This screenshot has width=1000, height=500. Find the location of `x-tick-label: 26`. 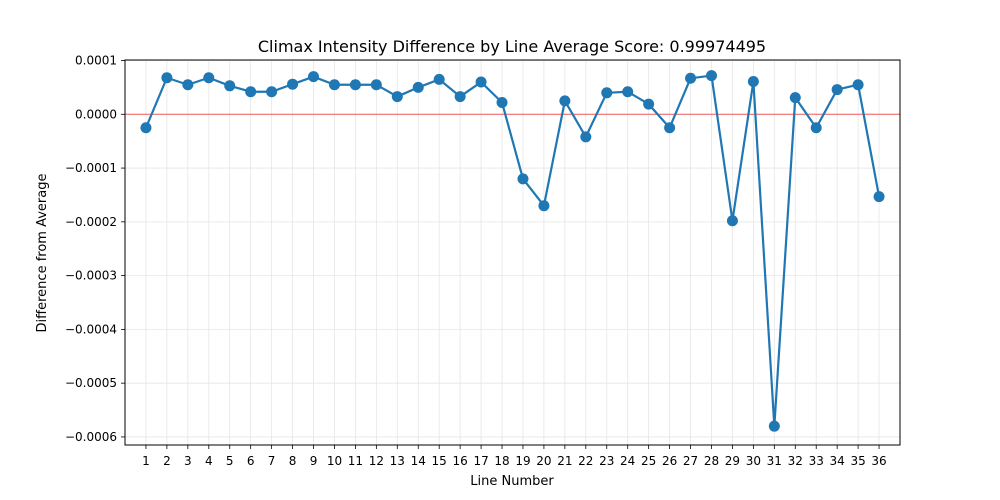

x-tick-label: 26 is located at coordinates (669, 461).